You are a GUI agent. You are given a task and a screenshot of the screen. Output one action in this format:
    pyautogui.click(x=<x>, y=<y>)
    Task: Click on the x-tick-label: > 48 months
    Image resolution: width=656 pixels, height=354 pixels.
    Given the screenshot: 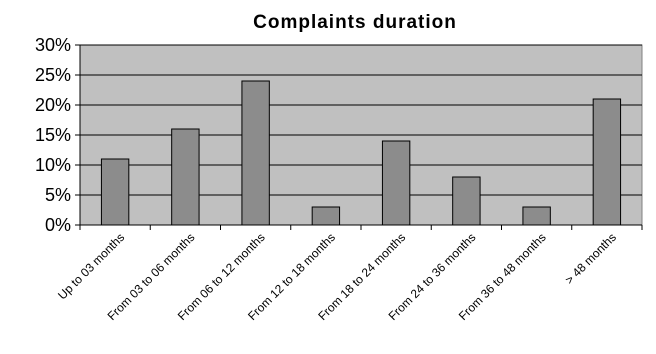 What is the action you would take?
    pyautogui.click(x=590, y=258)
    